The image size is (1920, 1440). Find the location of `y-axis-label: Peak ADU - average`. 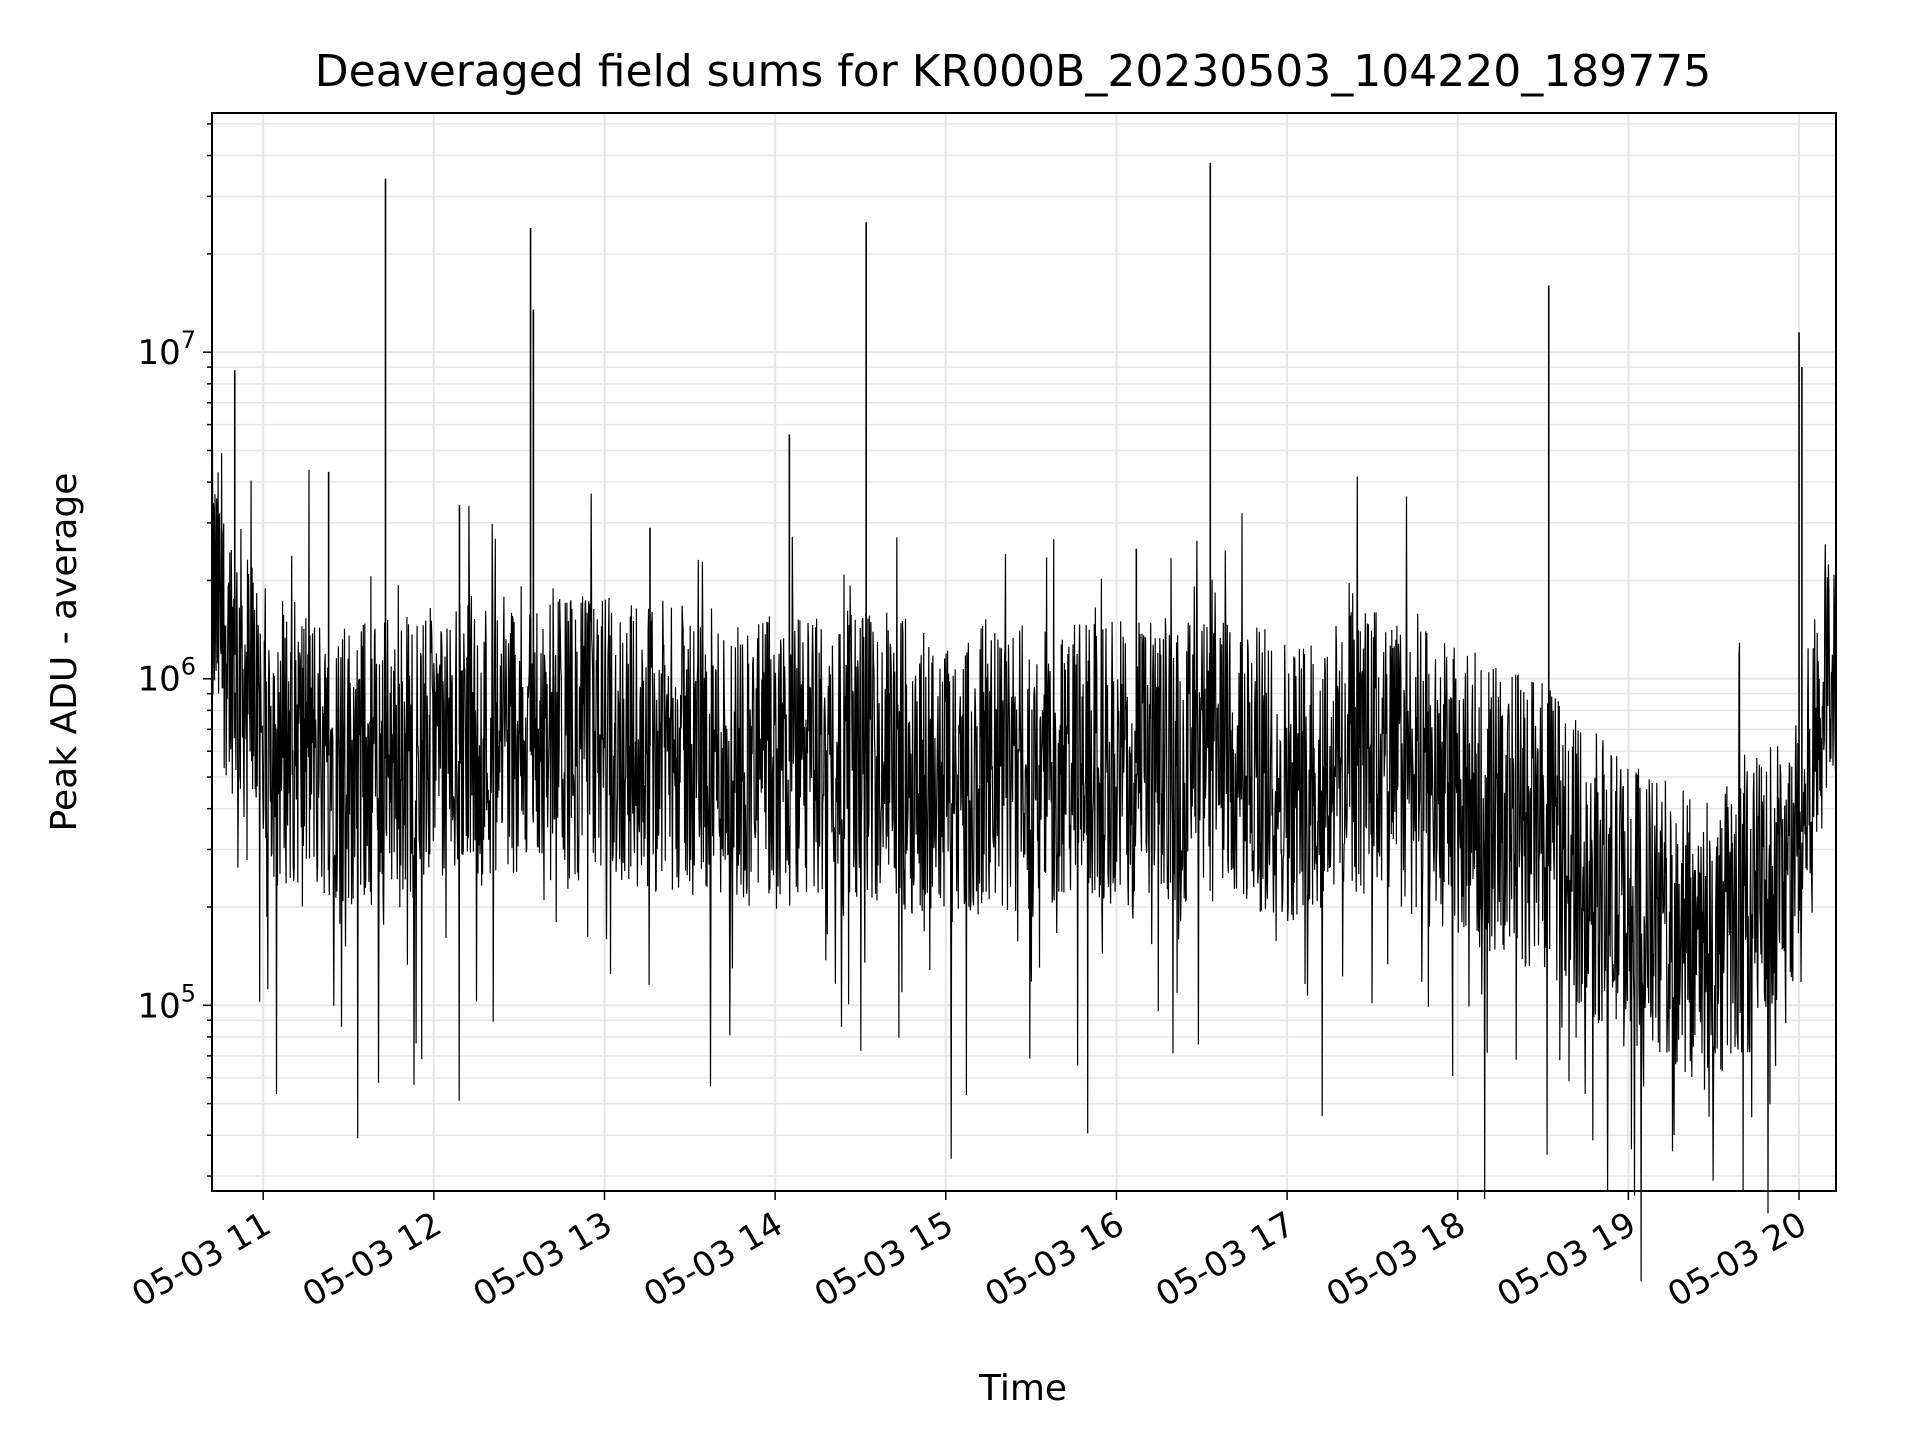

y-axis-label: Peak ADU - average is located at coordinates (64, 652).